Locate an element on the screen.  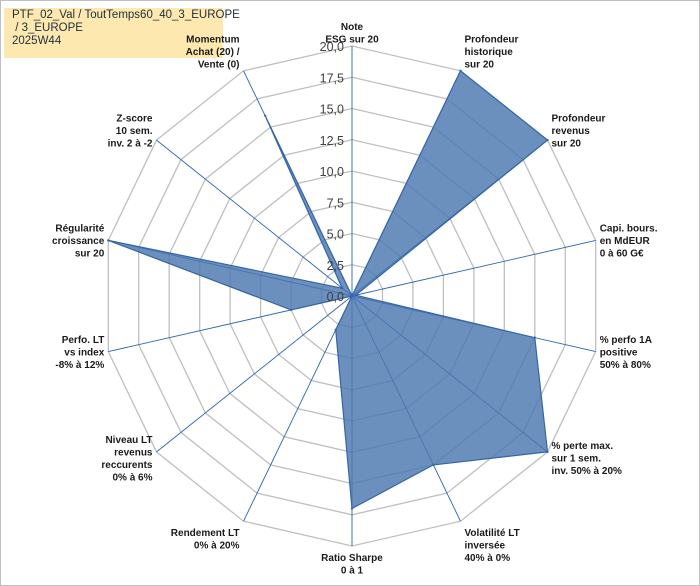
tick-label-8: 20,0 is located at coordinates (332, 47).